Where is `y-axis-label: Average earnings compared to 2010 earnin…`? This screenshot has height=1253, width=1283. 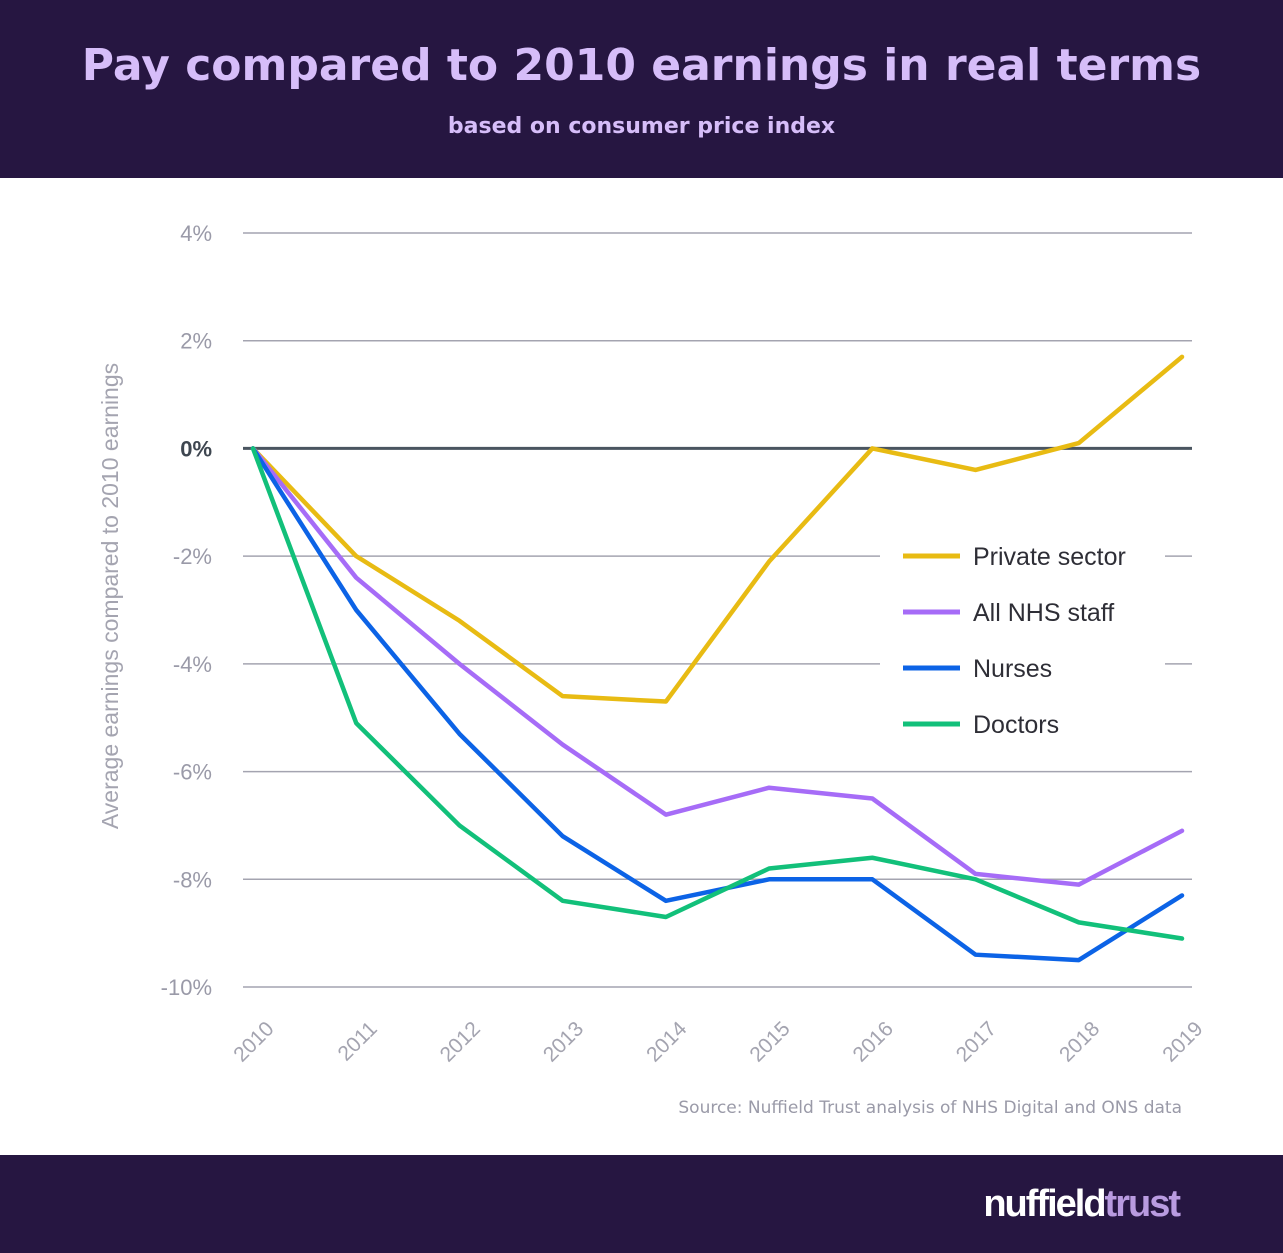 y-axis-label: Average earnings compared to 2010 earnin… is located at coordinates (110, 596).